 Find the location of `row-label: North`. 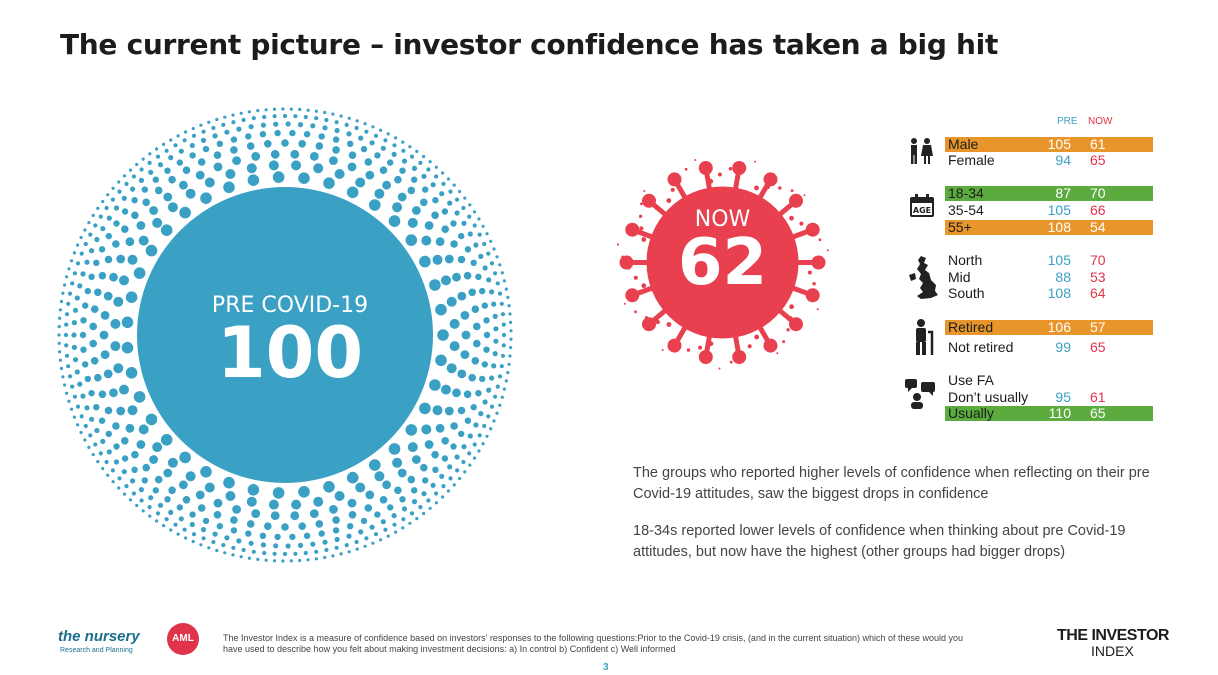

row-label: North is located at coordinates (965, 260).